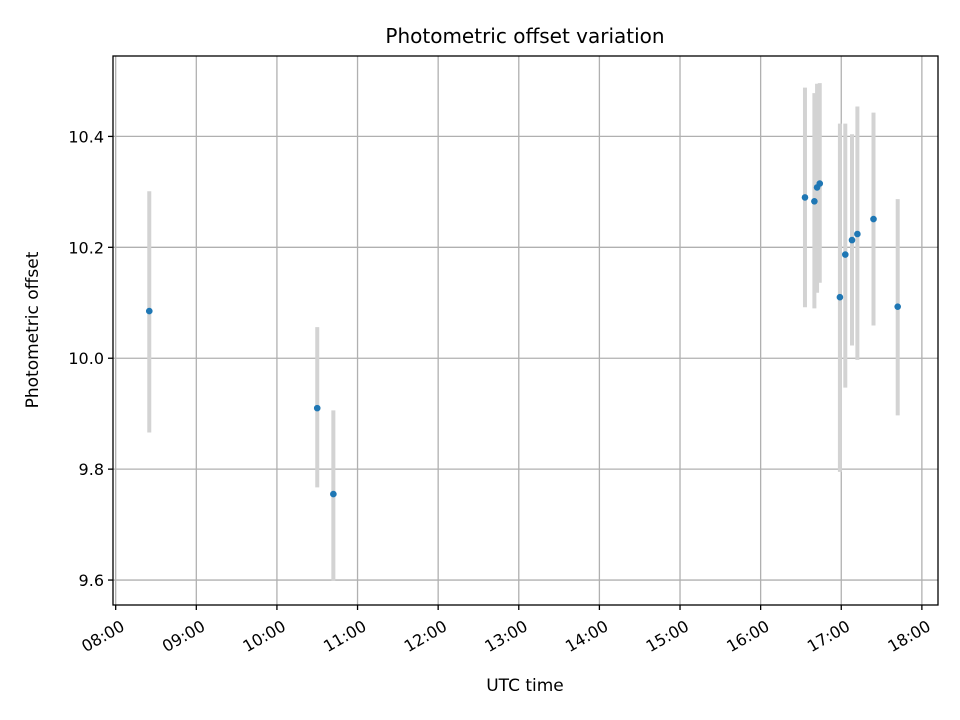 This screenshot has height=720, width=960. I want to click on y-tick-label: 10.4, so click(86, 136).